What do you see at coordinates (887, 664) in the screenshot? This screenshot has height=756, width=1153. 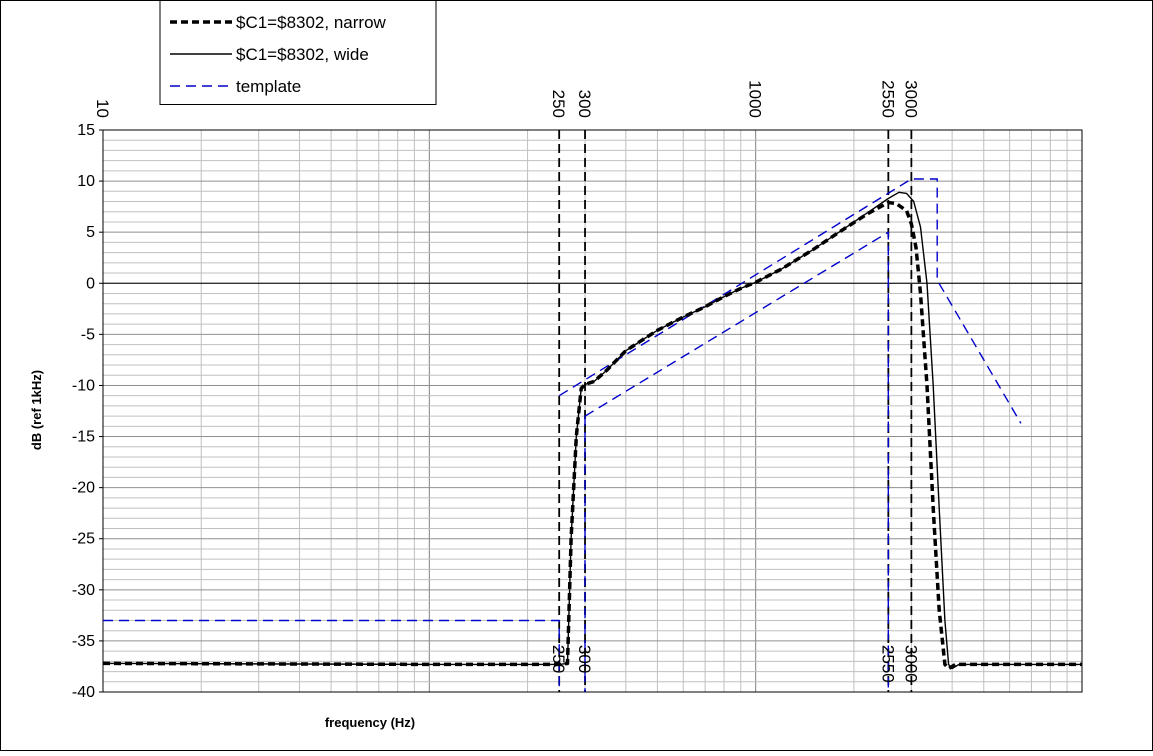 I see `marker-label: 2550` at bounding box center [887, 664].